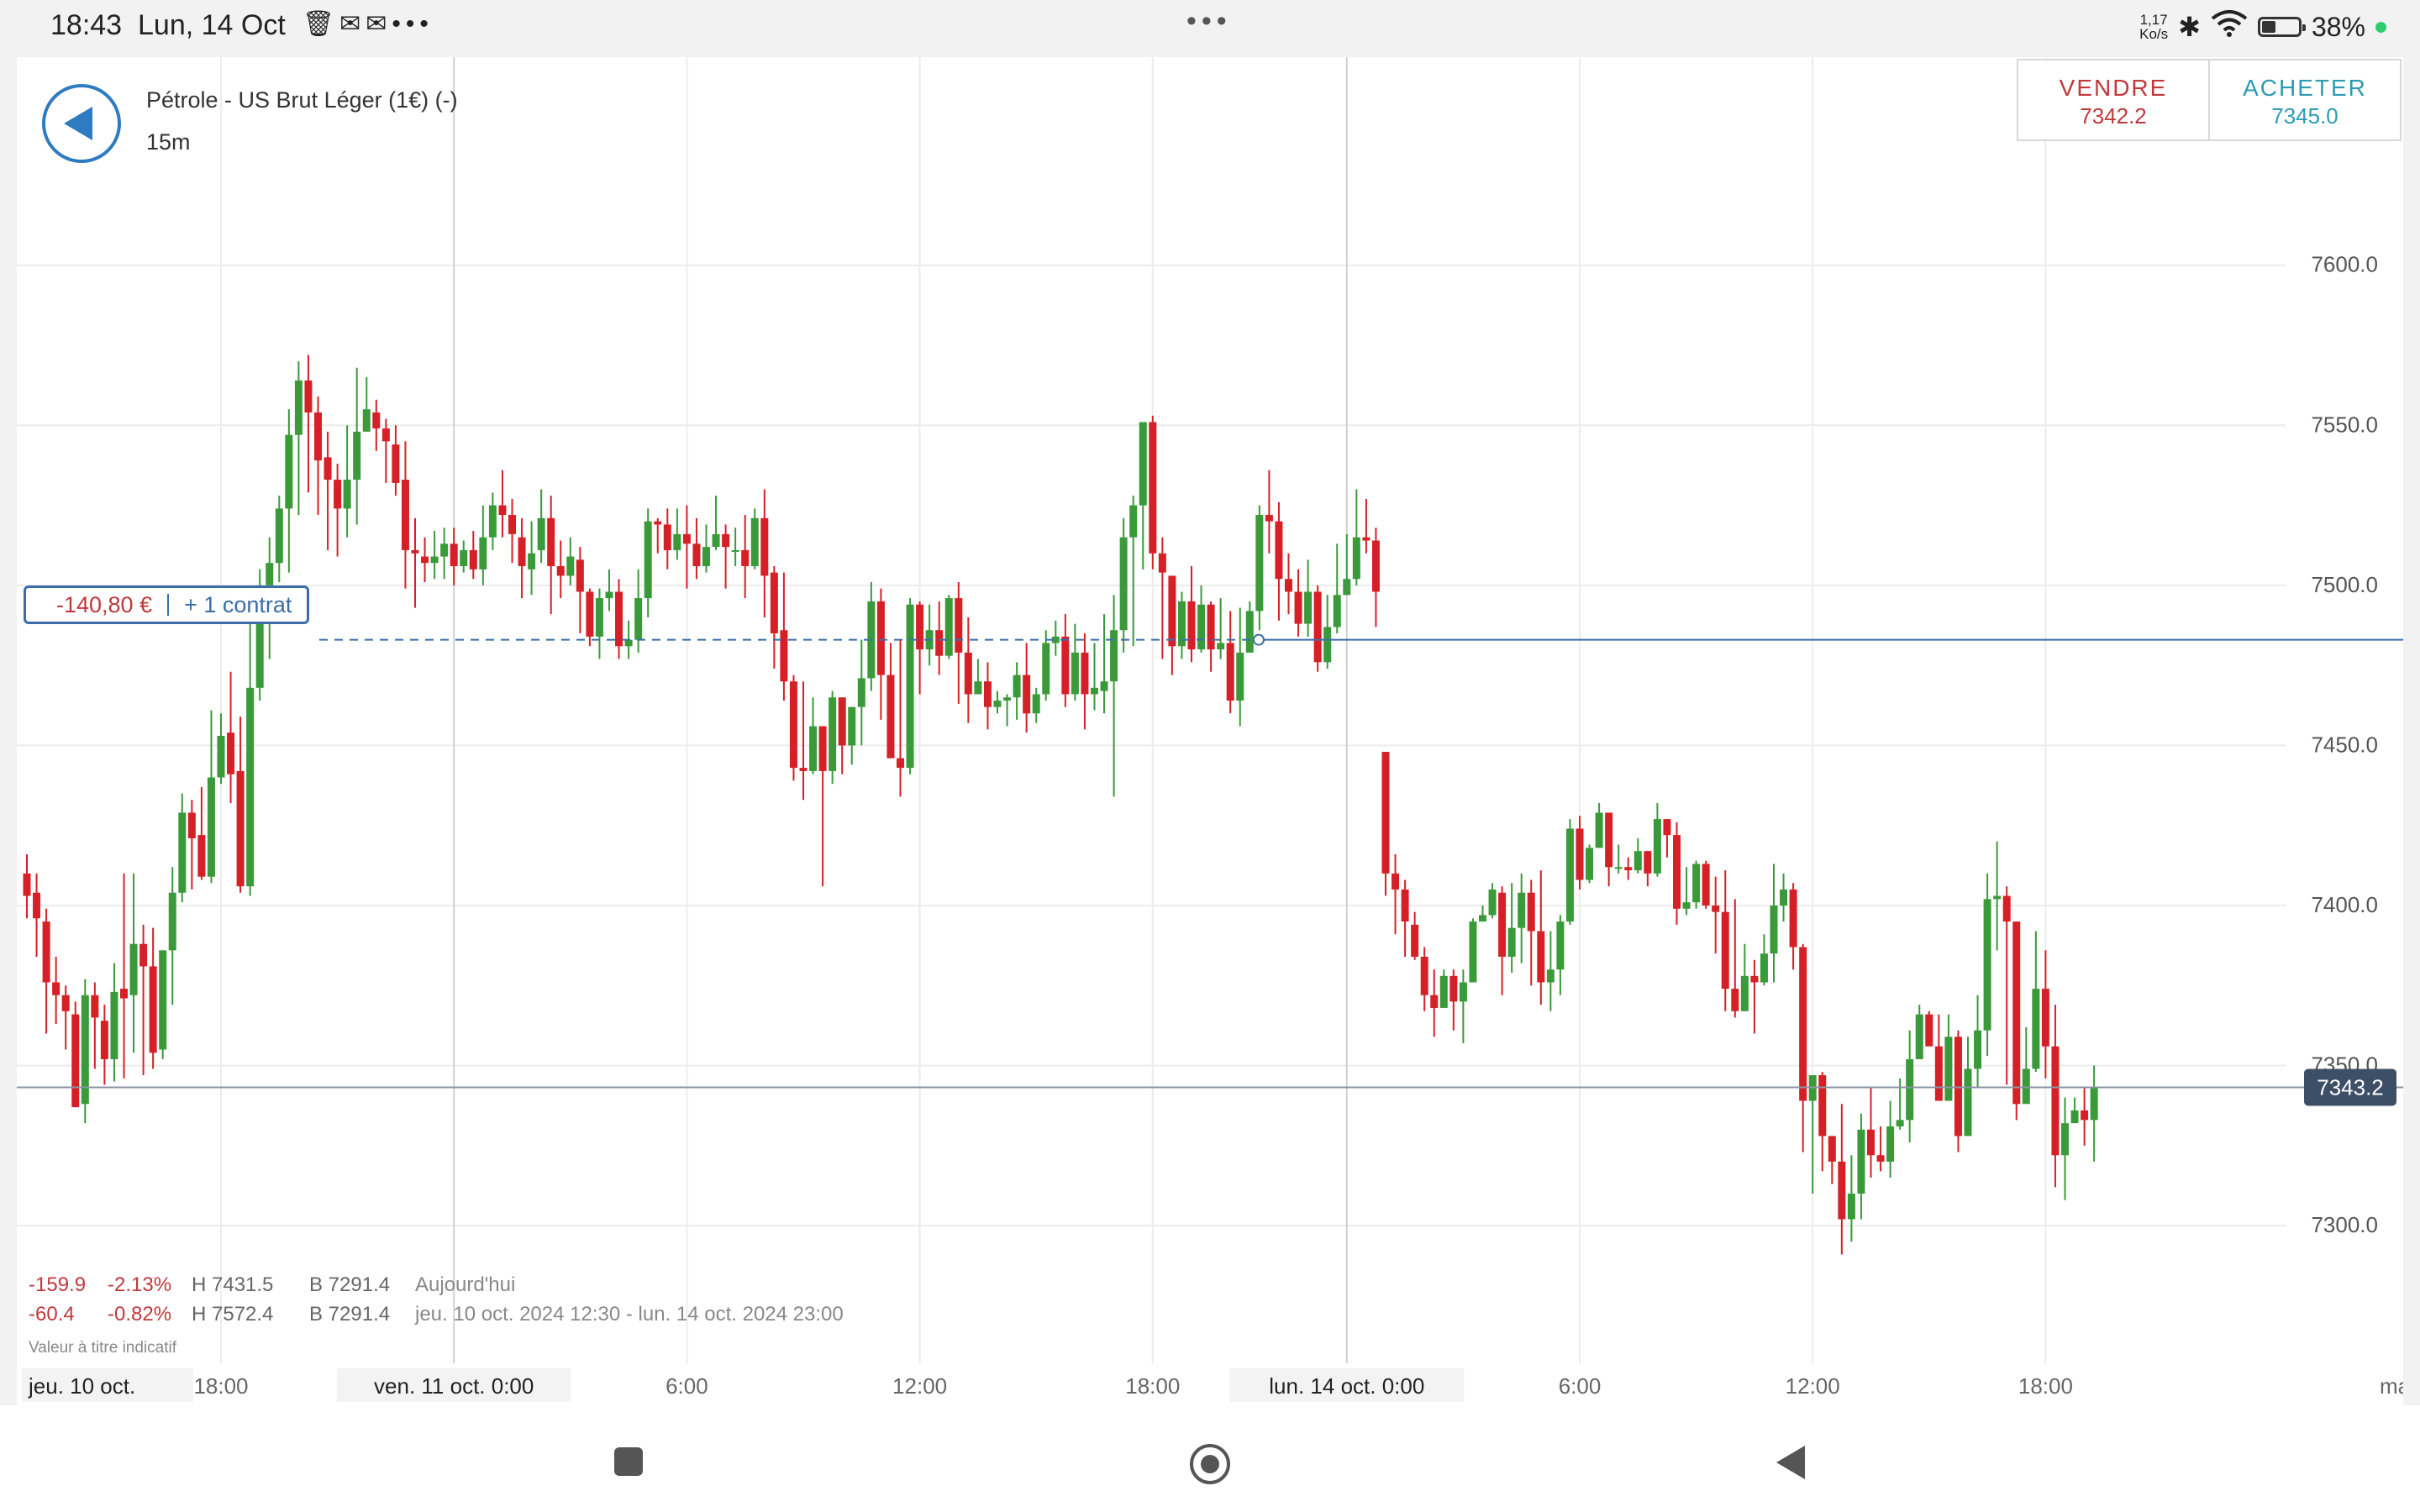 This screenshot has width=2420, height=1512. I want to click on net-speed-value: 1,17, so click(2153, 20).